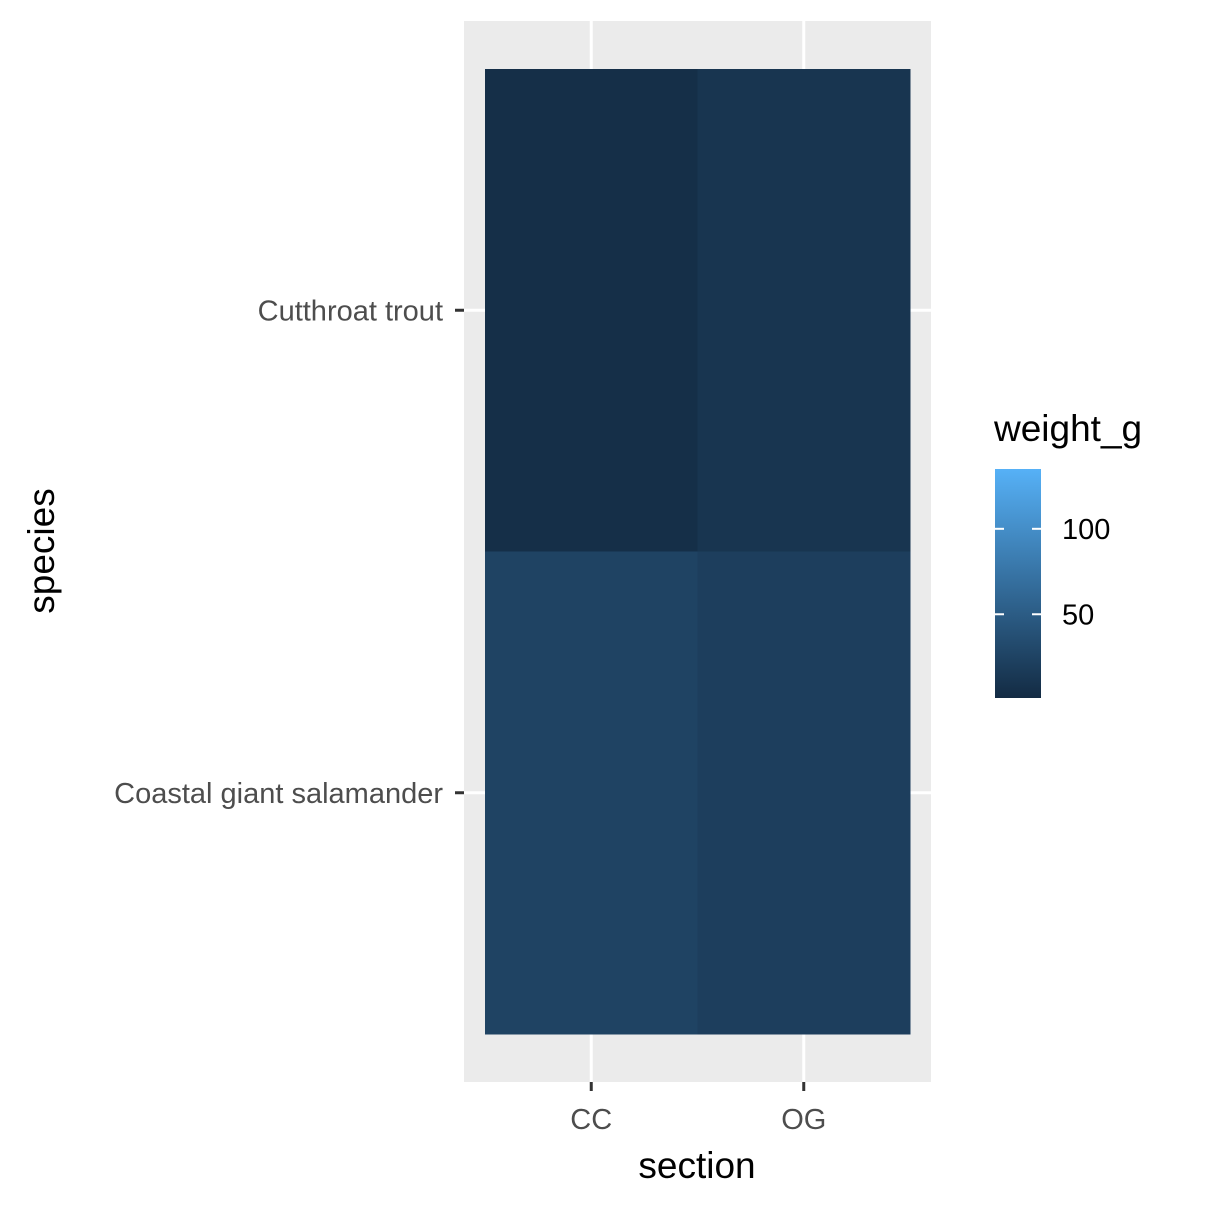 The width and height of the screenshot is (1209, 1214). I want to click on x-axis-title: section, so click(696, 1165).